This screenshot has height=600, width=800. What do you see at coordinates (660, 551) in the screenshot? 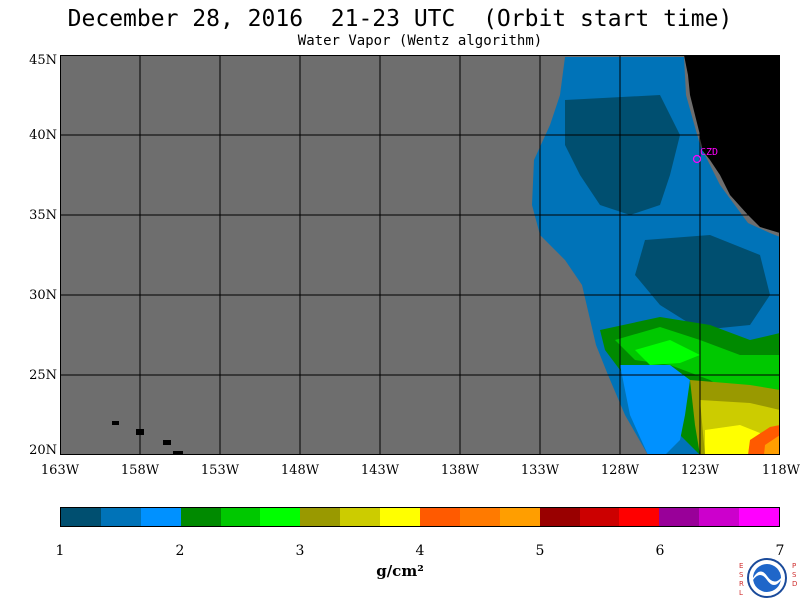
I see `colorbar-tick-label: 6` at bounding box center [660, 551].